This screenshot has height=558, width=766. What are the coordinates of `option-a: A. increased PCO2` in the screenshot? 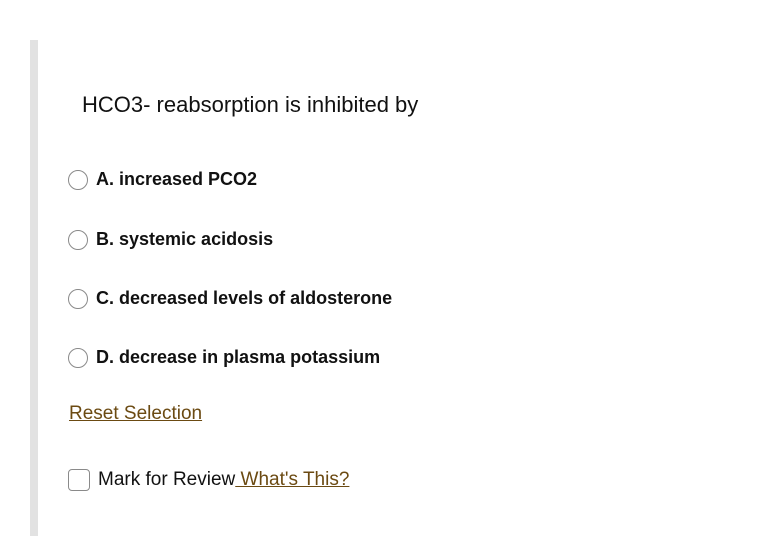 It's located at (162, 179).